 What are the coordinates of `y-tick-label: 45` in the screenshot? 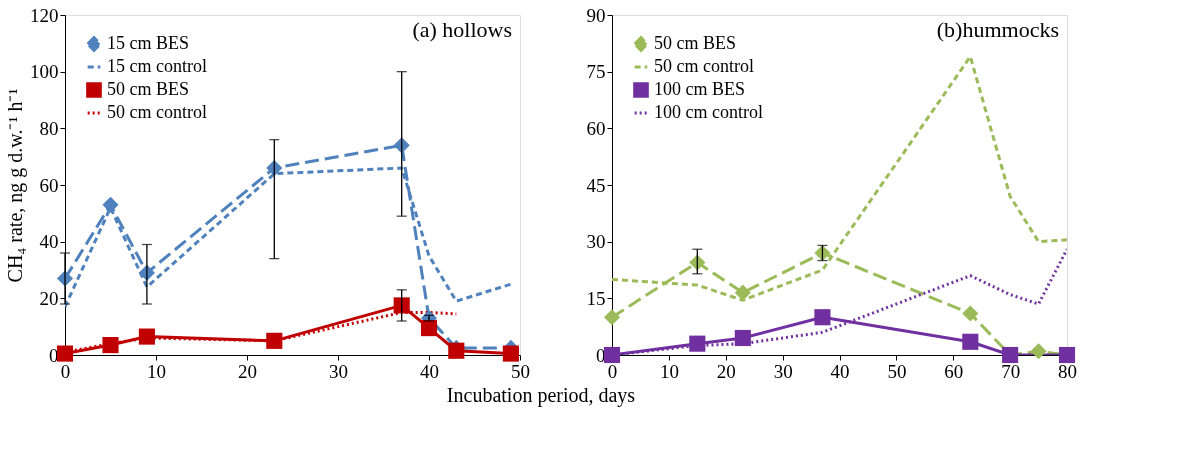 It's located at (596, 185).